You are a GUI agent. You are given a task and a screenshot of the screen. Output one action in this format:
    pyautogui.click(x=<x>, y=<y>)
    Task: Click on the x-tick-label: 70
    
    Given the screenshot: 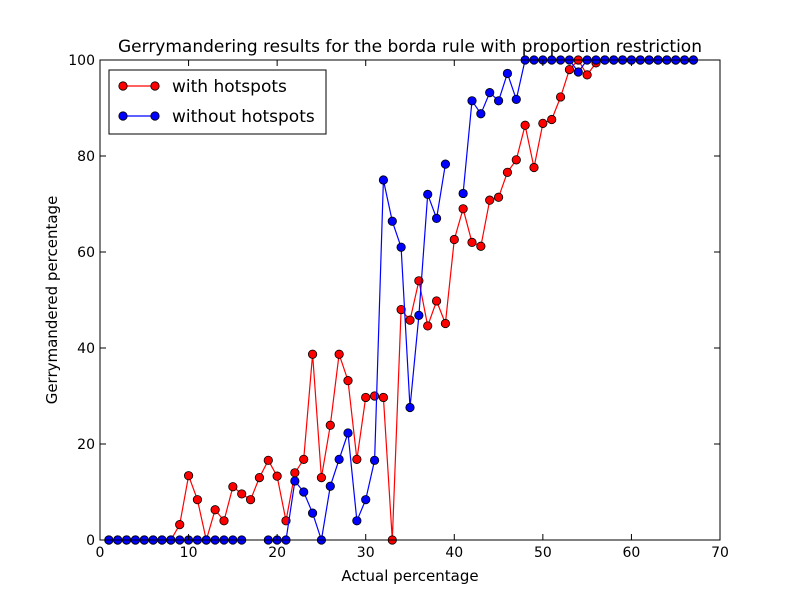 What is the action you would take?
    pyautogui.click(x=720, y=553)
    